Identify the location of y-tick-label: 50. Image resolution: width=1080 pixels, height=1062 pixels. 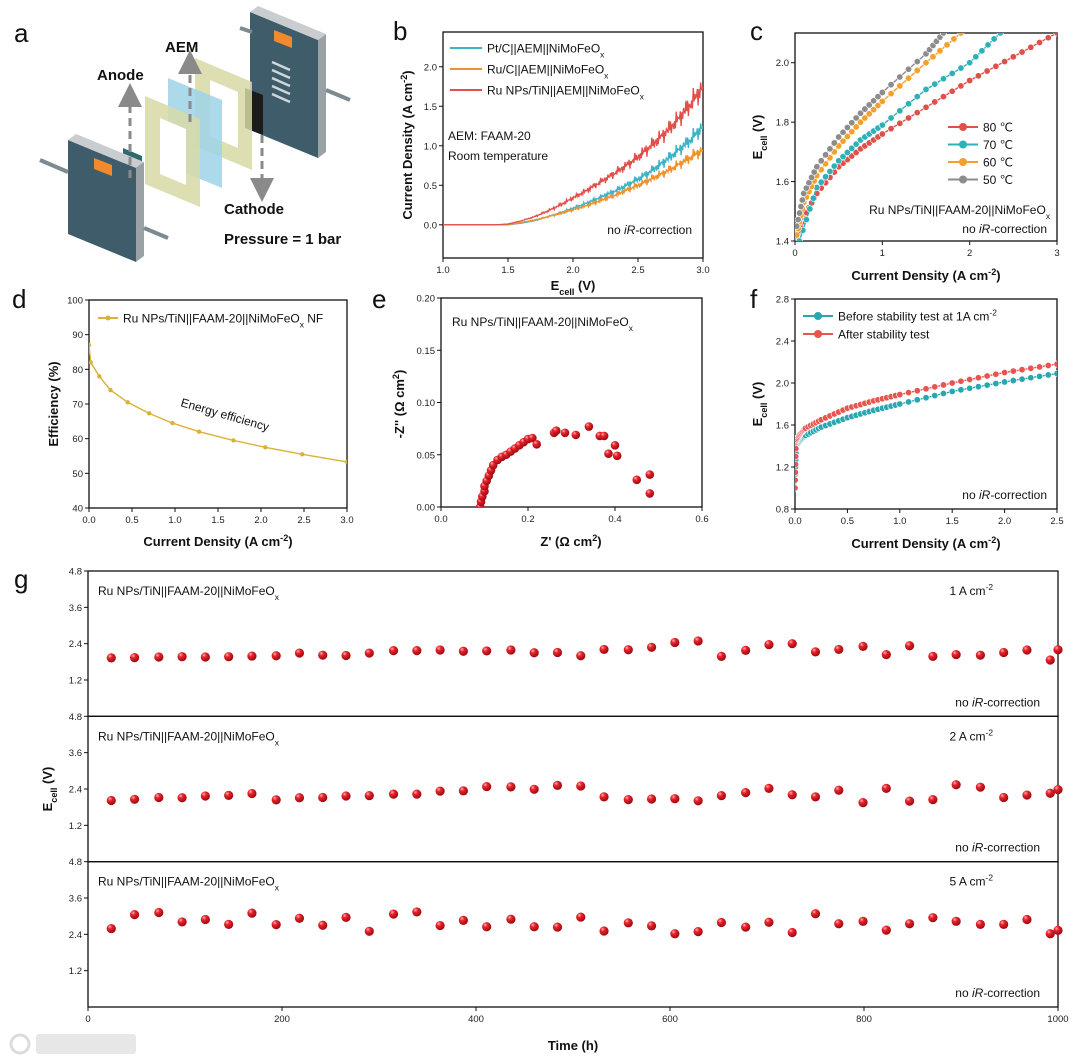
(77, 474).